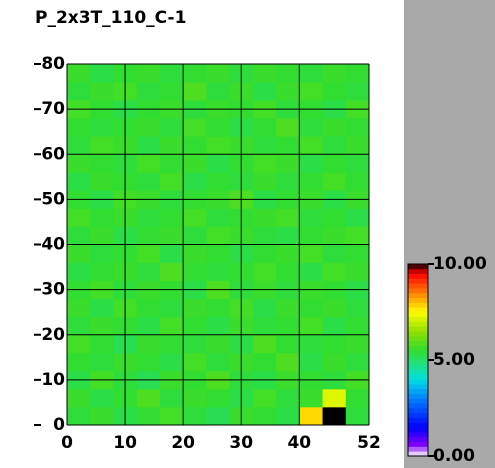 This screenshot has height=468, width=495. What do you see at coordinates (53, 290) in the screenshot?
I see `y-tick-label: 30` at bounding box center [53, 290].